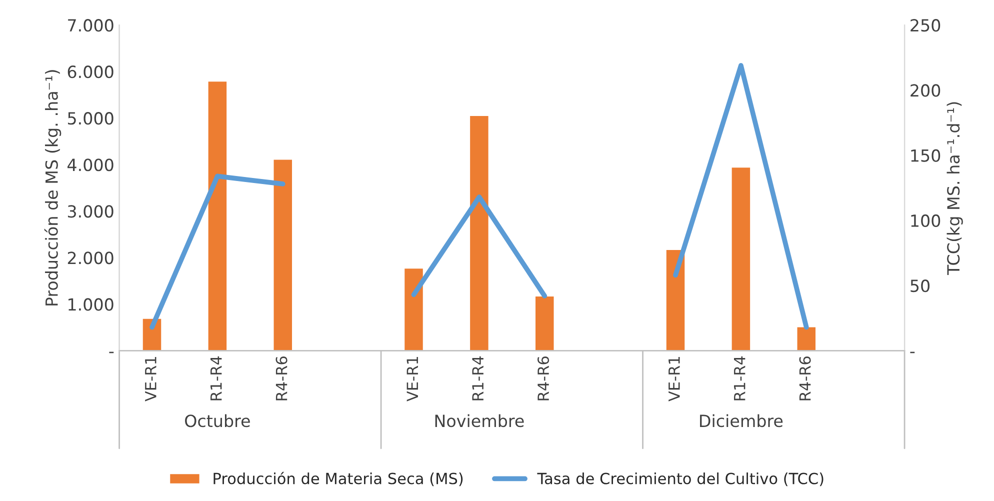 The height and width of the screenshot is (501, 994). I want to click on y-tick-label: 6.000, so click(91, 72).